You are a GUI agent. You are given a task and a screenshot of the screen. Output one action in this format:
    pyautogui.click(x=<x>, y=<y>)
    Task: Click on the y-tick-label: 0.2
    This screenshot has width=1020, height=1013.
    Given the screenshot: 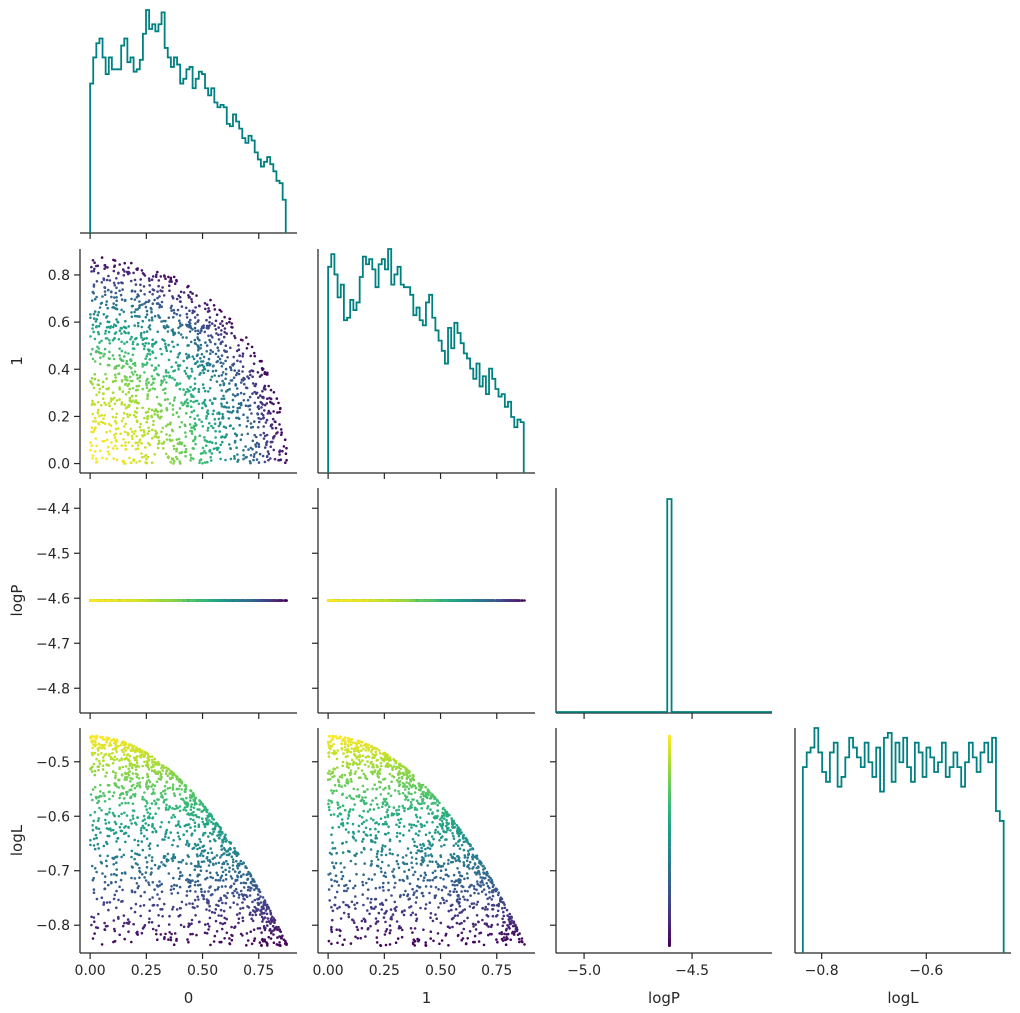 What is the action you would take?
    pyautogui.click(x=59, y=417)
    